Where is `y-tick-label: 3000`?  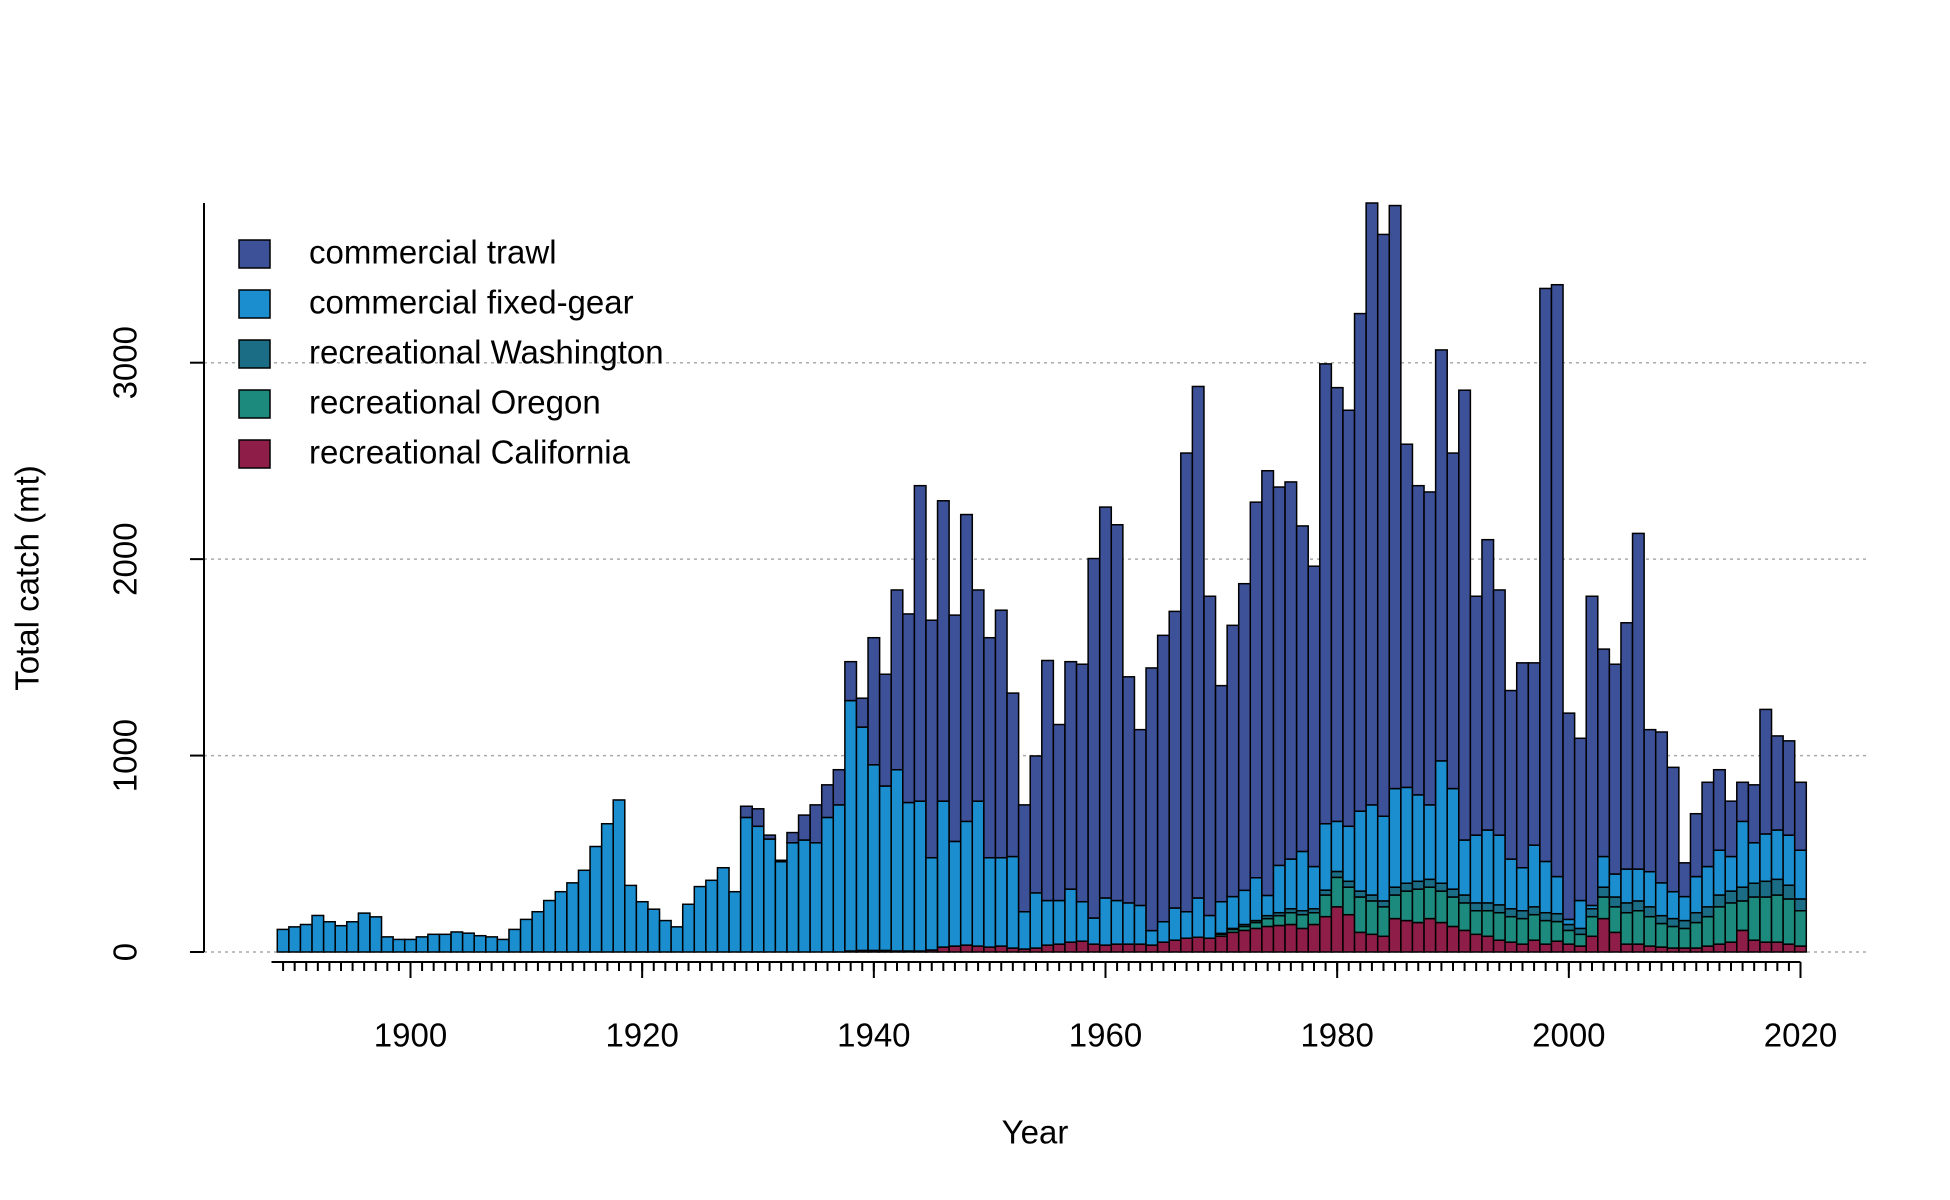 y-tick-label: 3000 is located at coordinates (125, 362).